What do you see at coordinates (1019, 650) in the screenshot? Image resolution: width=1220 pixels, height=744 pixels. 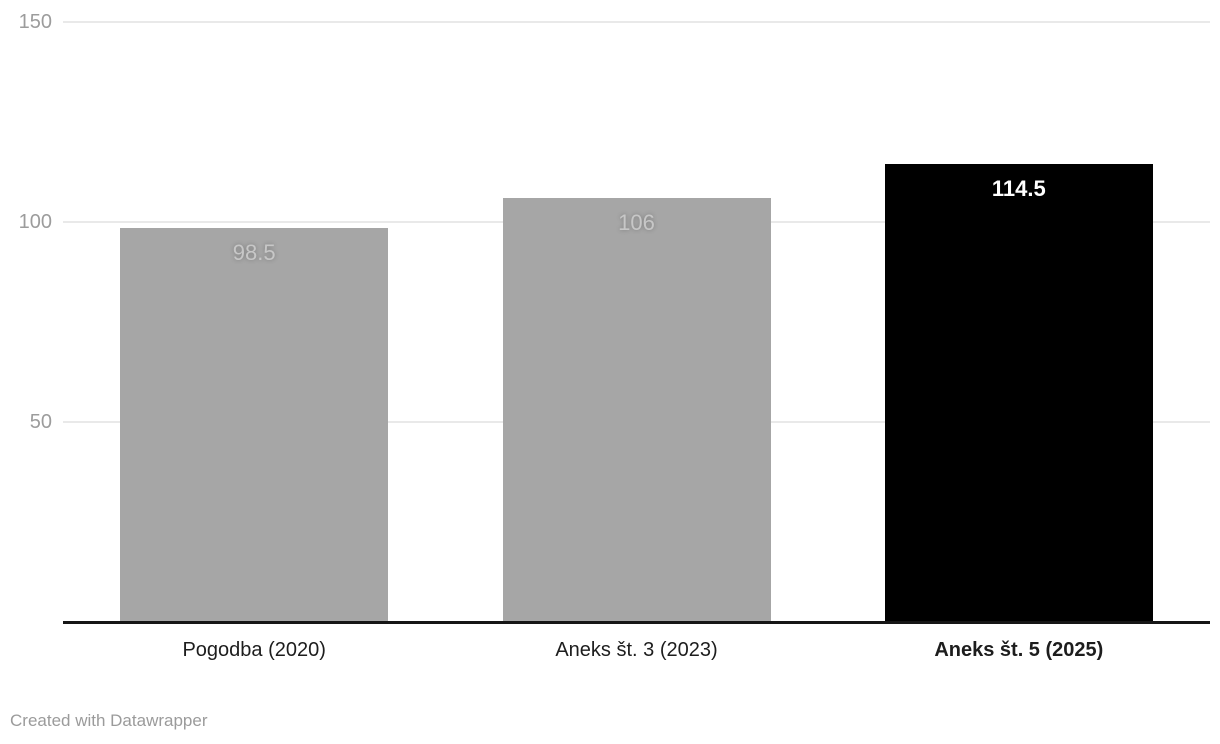 I see `category-label: Aneks št. 5 (2025)` at bounding box center [1019, 650].